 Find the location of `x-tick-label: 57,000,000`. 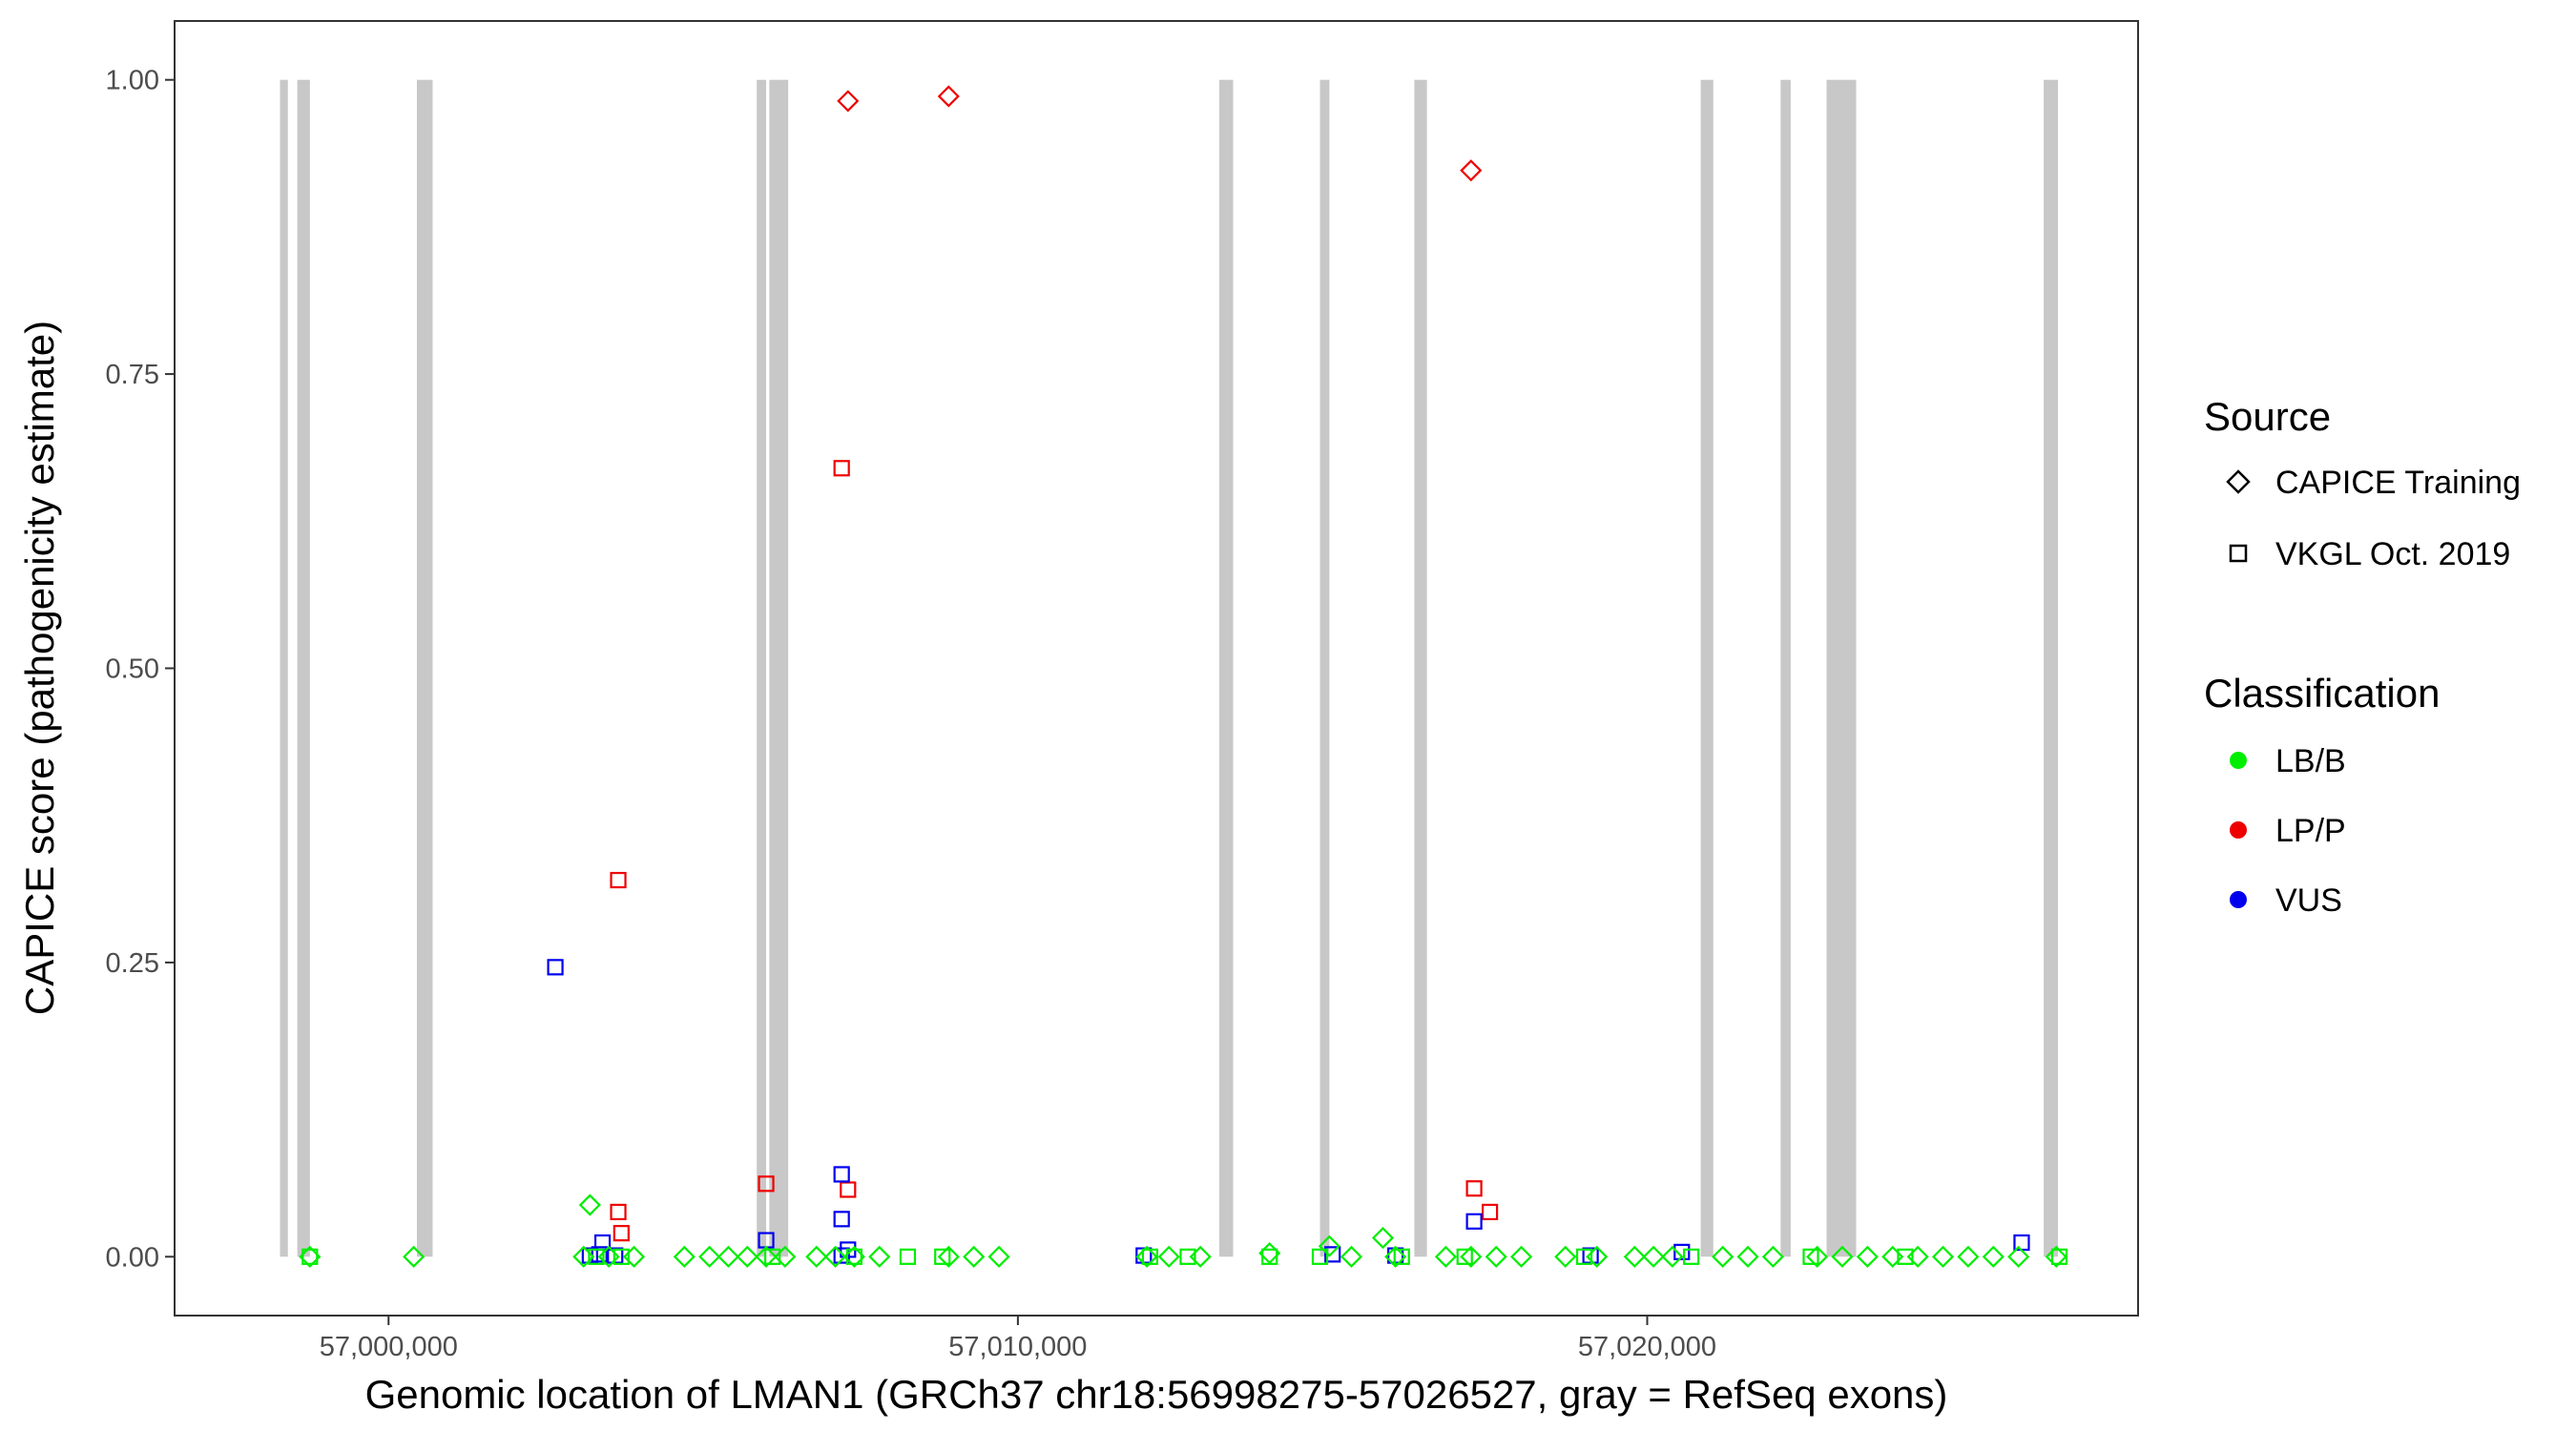

x-tick-label: 57,000,000 is located at coordinates (389, 1347).